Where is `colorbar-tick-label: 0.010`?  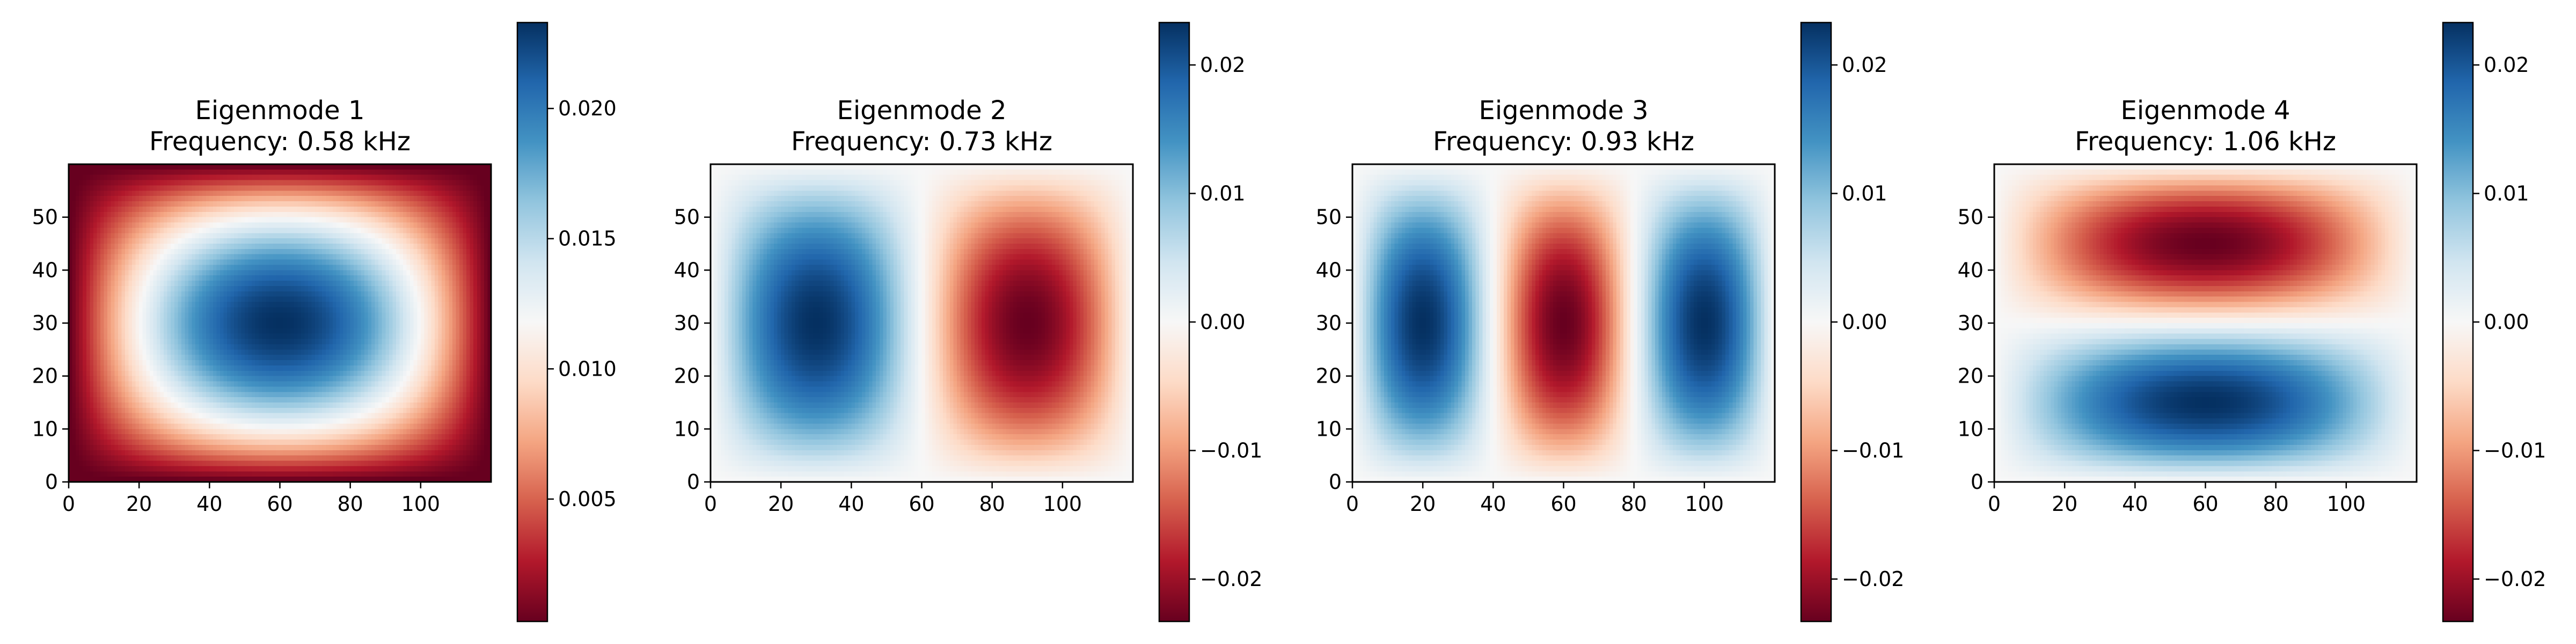 colorbar-tick-label: 0.010 is located at coordinates (587, 368).